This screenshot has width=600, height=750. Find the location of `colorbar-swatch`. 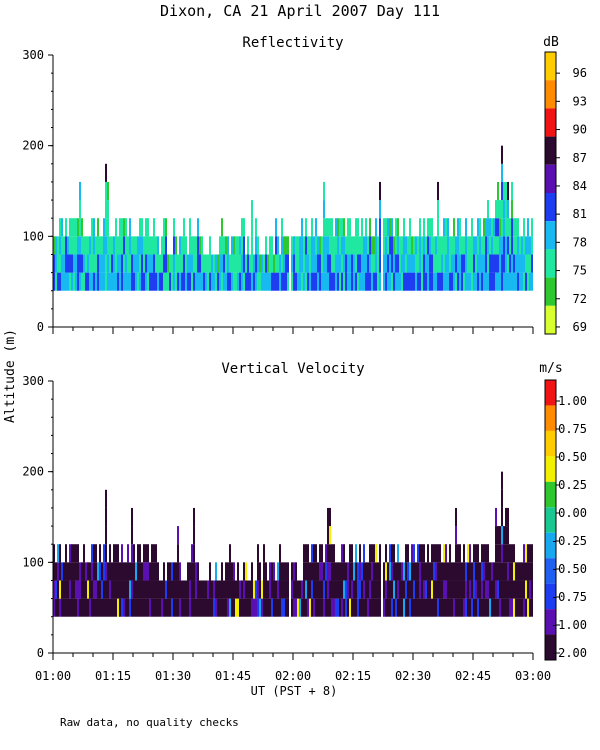

colorbar-swatch is located at coordinates (550, 571).